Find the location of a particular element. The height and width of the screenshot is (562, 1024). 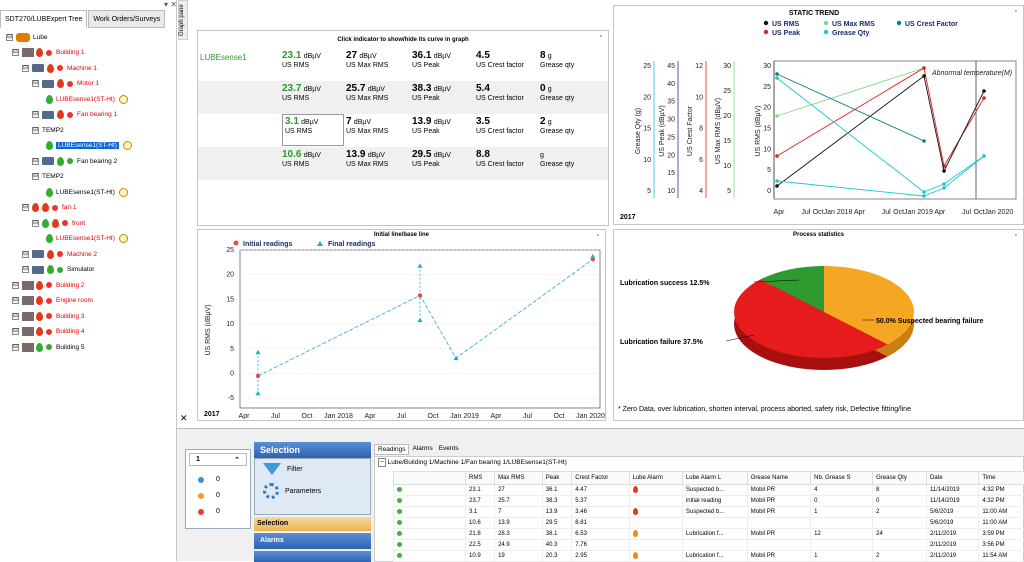

tree-node: ⊟Fan bearing 1 is located at coordinates (74, 115).